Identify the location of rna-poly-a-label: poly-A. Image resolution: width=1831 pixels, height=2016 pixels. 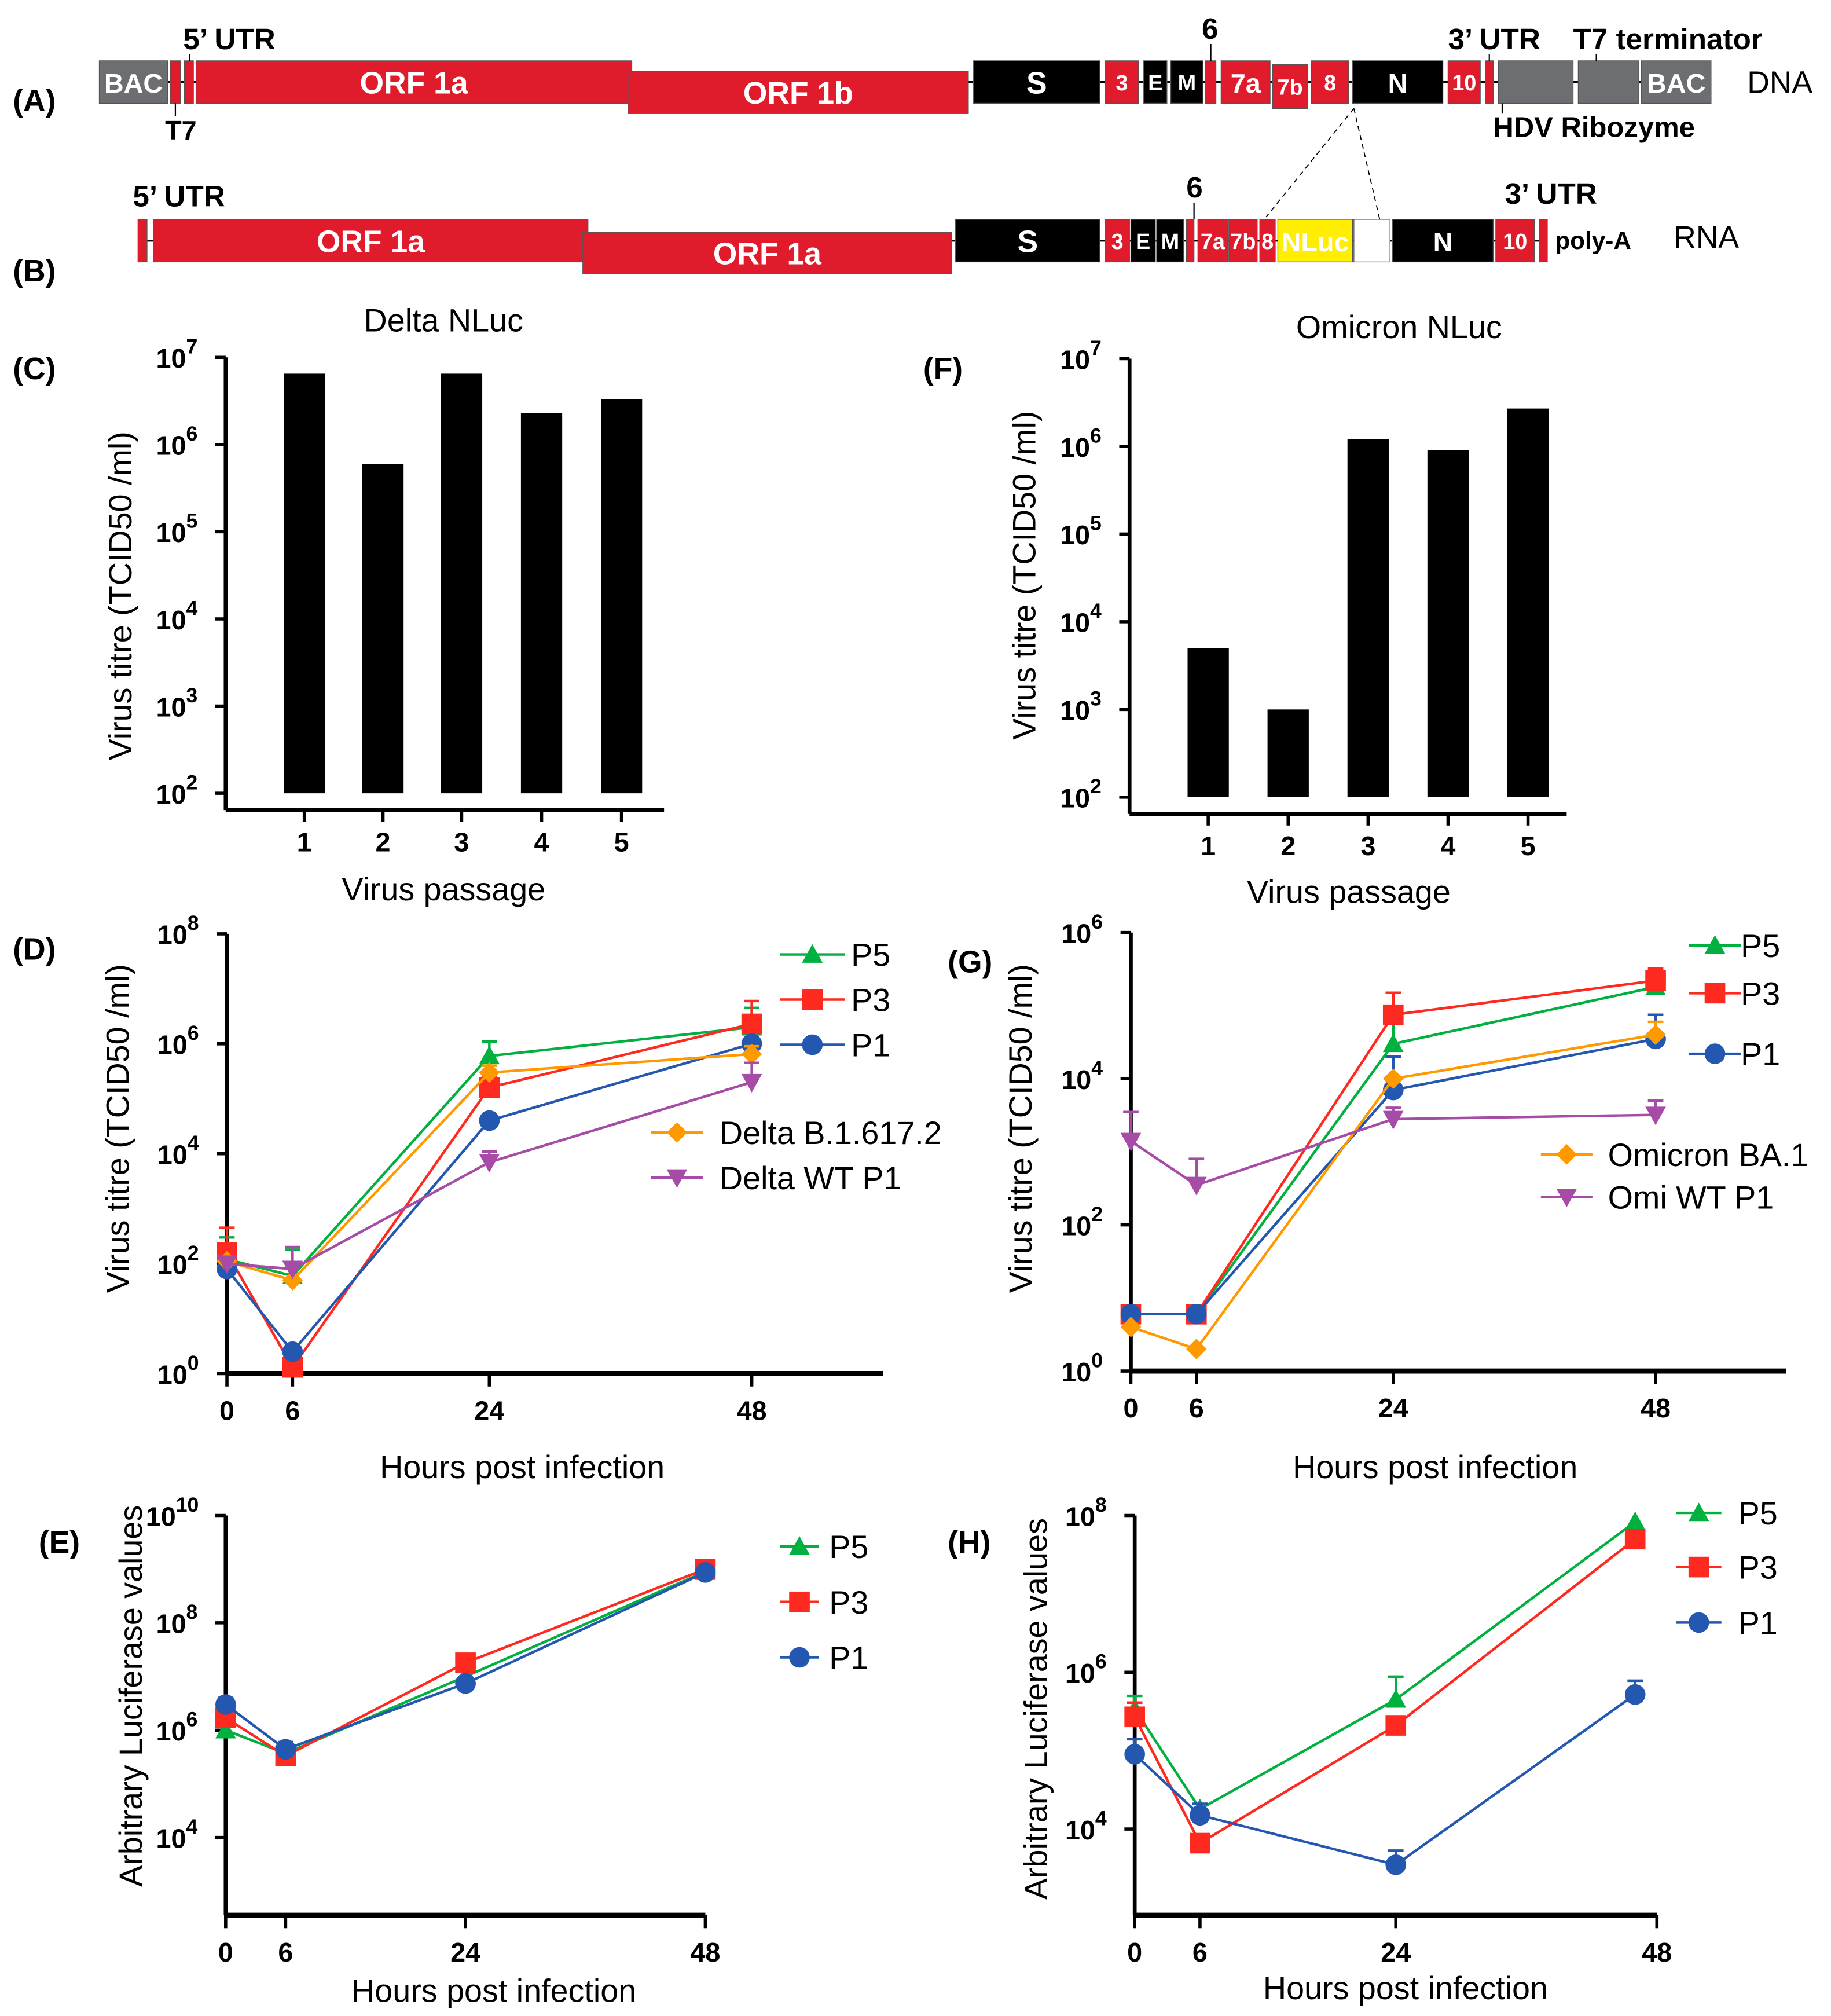
(1593, 240).